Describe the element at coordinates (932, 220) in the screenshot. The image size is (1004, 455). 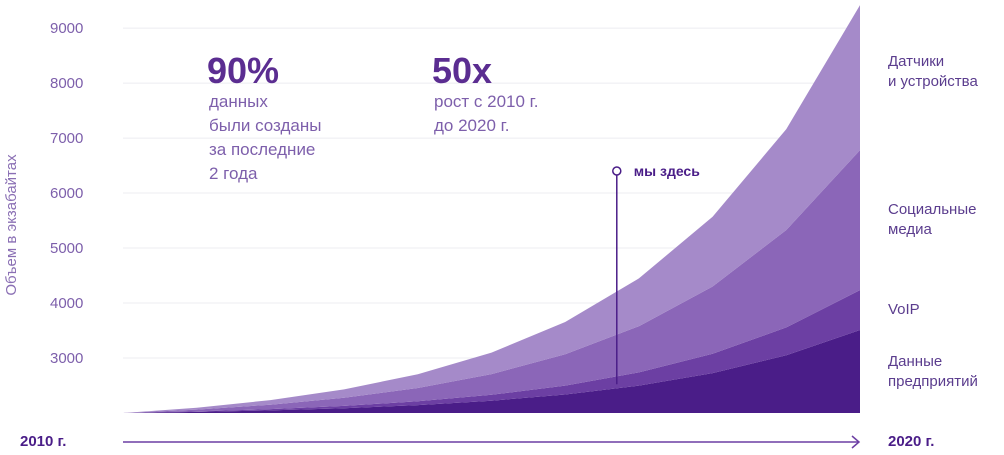
I see `legend-label: Социальные медиа` at that location.